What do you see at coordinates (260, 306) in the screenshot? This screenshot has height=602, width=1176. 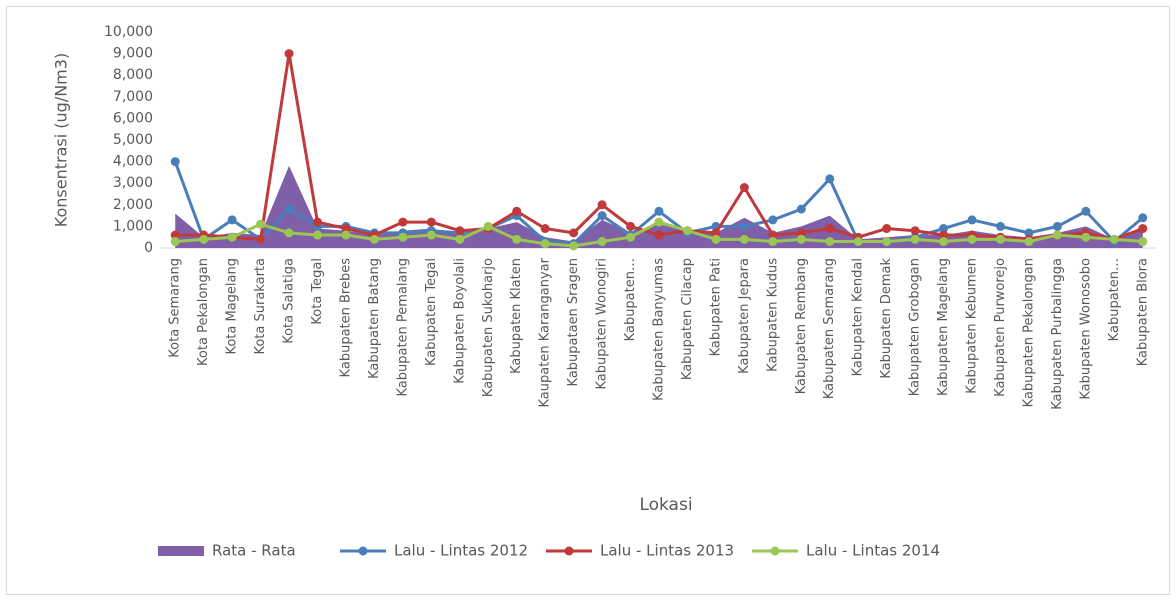 I see `x-tick-label: Kota Surakarta` at bounding box center [260, 306].